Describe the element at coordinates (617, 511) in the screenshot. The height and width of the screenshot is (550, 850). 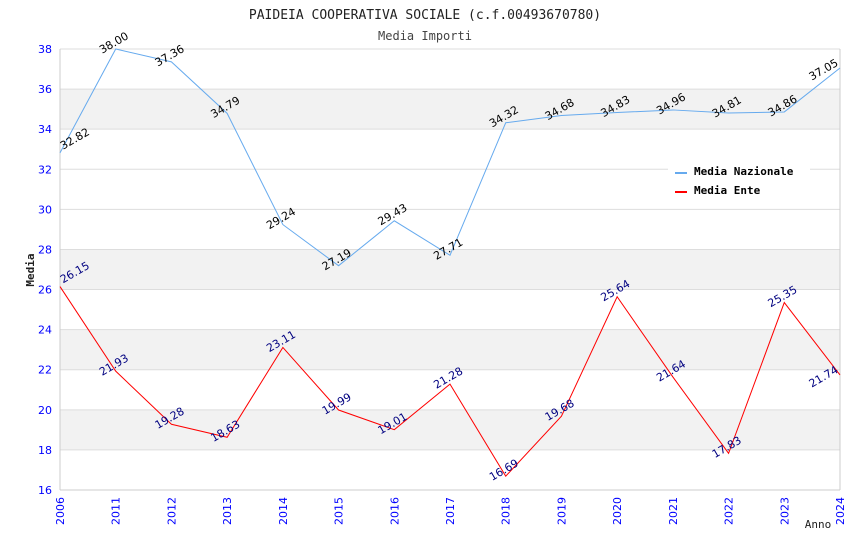
I see `x-tick-label: 2020` at that location.